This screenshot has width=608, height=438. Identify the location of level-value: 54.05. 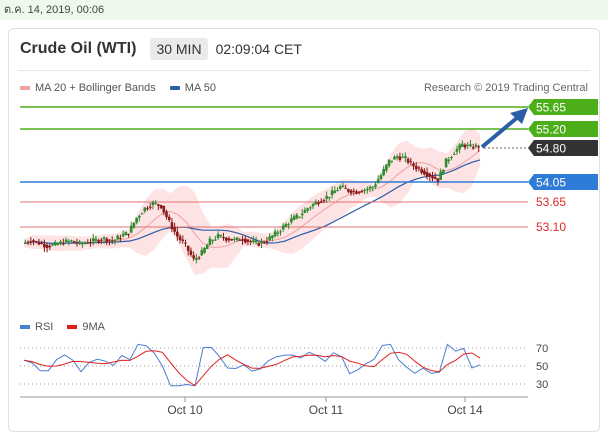
(551, 183).